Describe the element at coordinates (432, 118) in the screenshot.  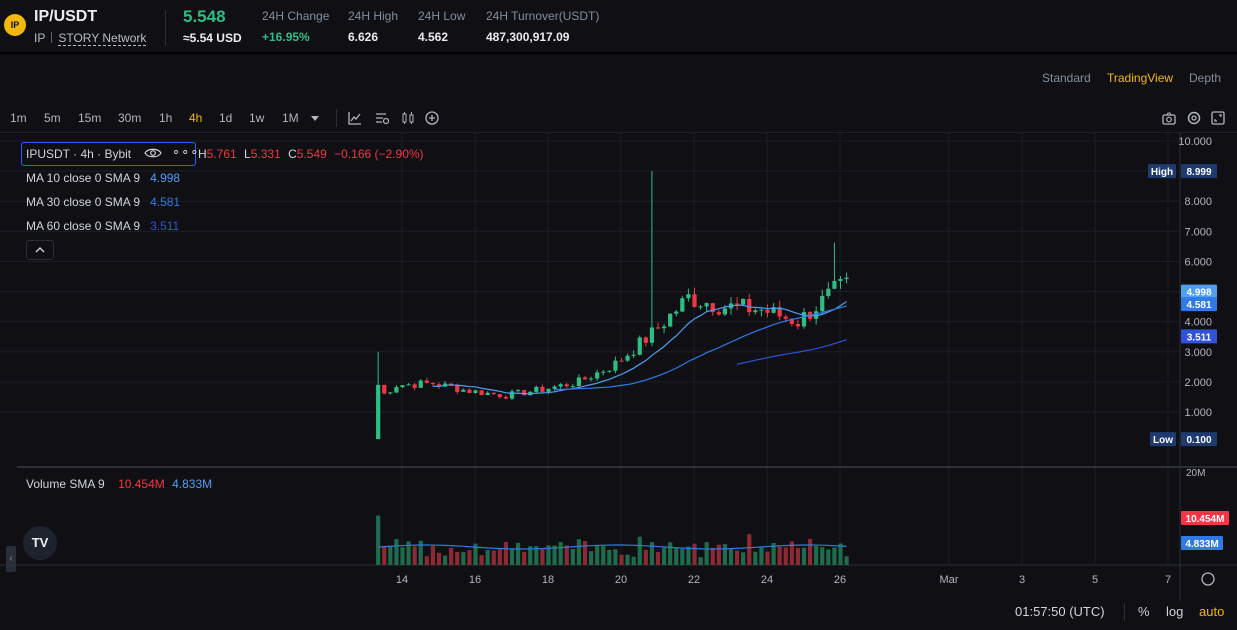
I see `add-icon` at that location.